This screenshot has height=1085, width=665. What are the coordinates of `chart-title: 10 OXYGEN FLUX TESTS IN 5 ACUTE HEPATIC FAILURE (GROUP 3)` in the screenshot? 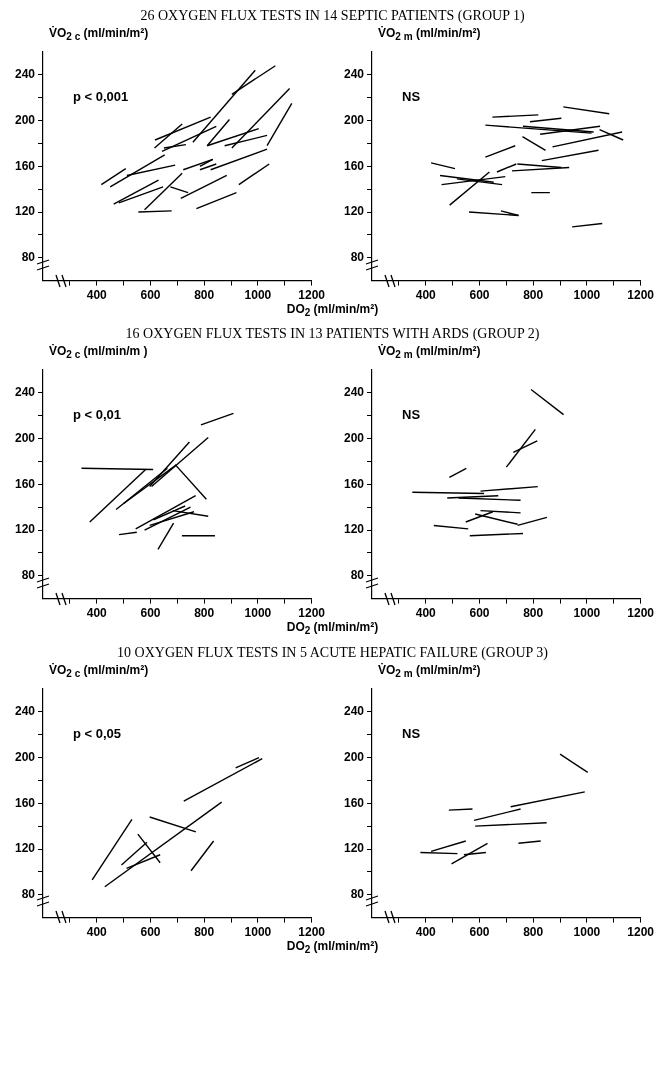 It's located at (332, 652).